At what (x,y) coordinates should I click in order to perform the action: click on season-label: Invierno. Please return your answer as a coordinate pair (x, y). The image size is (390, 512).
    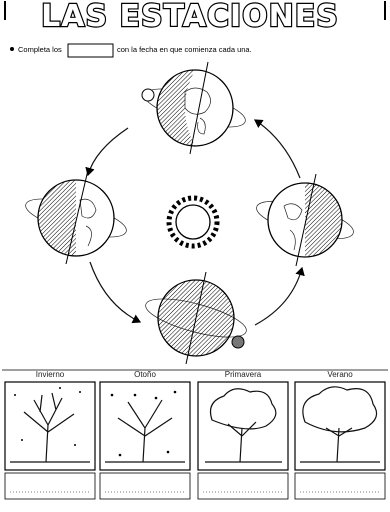
    Looking at the image, I should click on (50, 374).